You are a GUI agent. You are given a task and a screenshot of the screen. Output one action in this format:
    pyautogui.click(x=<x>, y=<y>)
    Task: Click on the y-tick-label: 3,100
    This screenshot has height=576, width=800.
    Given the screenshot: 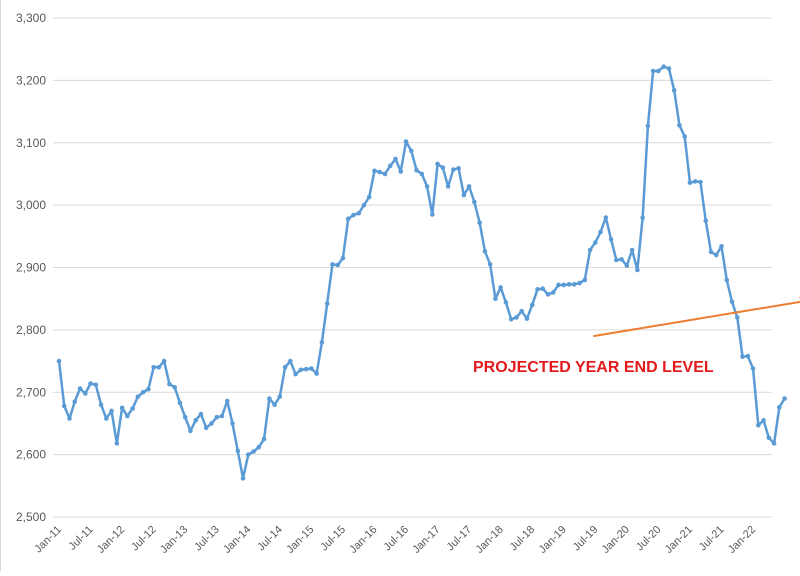 What is the action you would take?
    pyautogui.click(x=31, y=143)
    